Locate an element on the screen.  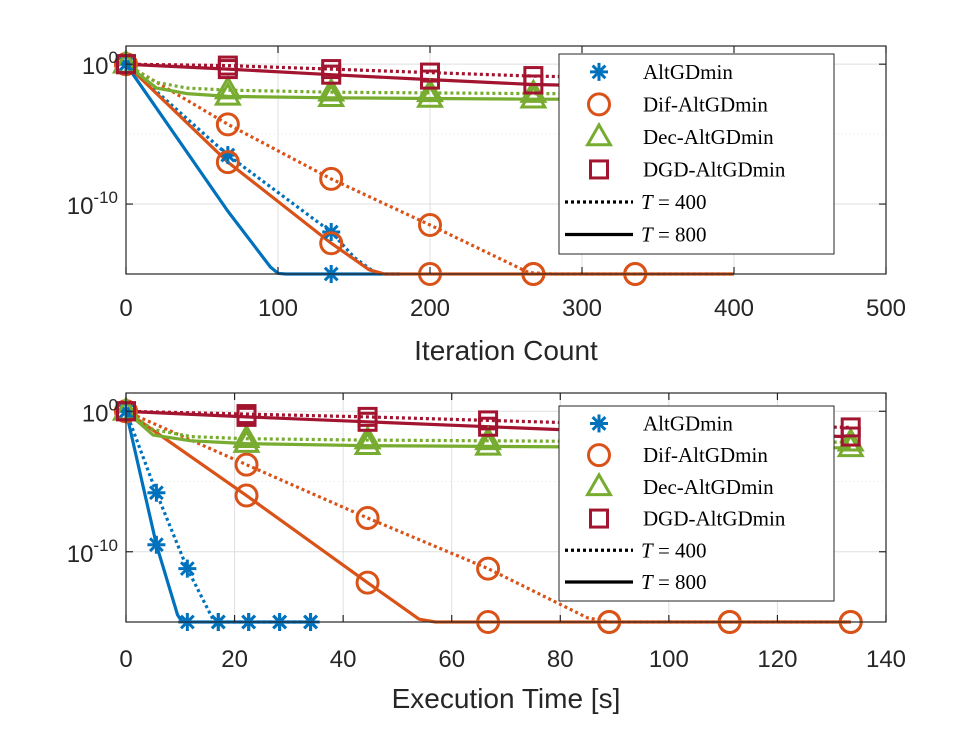
x-tick-label: 300 is located at coordinates (582, 308).